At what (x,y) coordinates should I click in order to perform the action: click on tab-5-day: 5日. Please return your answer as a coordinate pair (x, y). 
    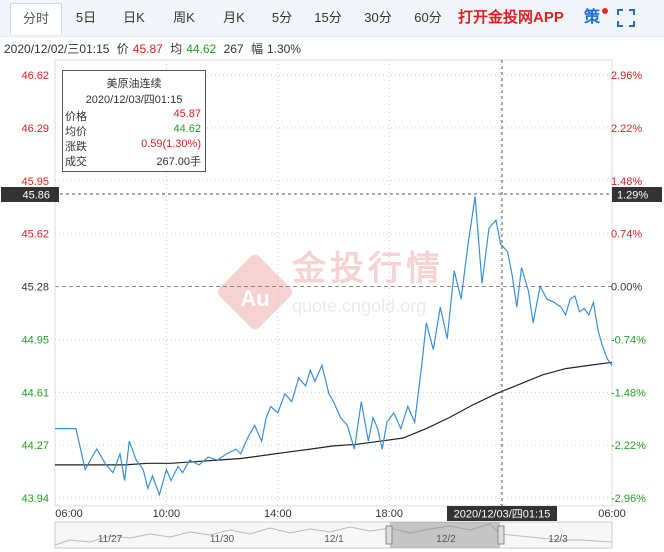
    Looking at the image, I should click on (86, 17).